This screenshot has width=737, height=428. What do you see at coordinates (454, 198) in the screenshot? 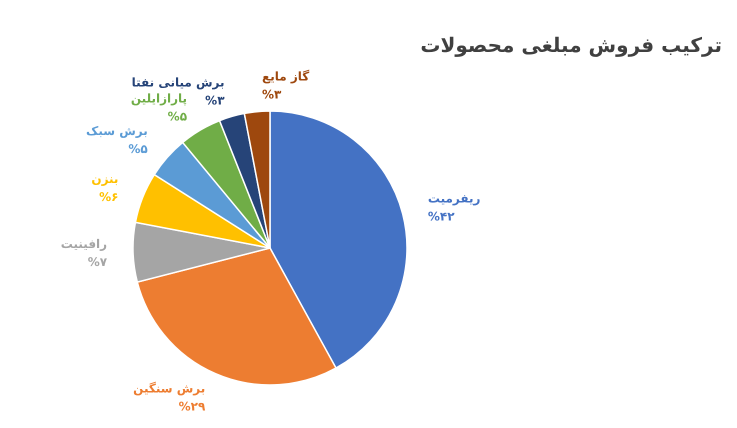
I see `slice-label: ریفرمیت` at bounding box center [454, 198].